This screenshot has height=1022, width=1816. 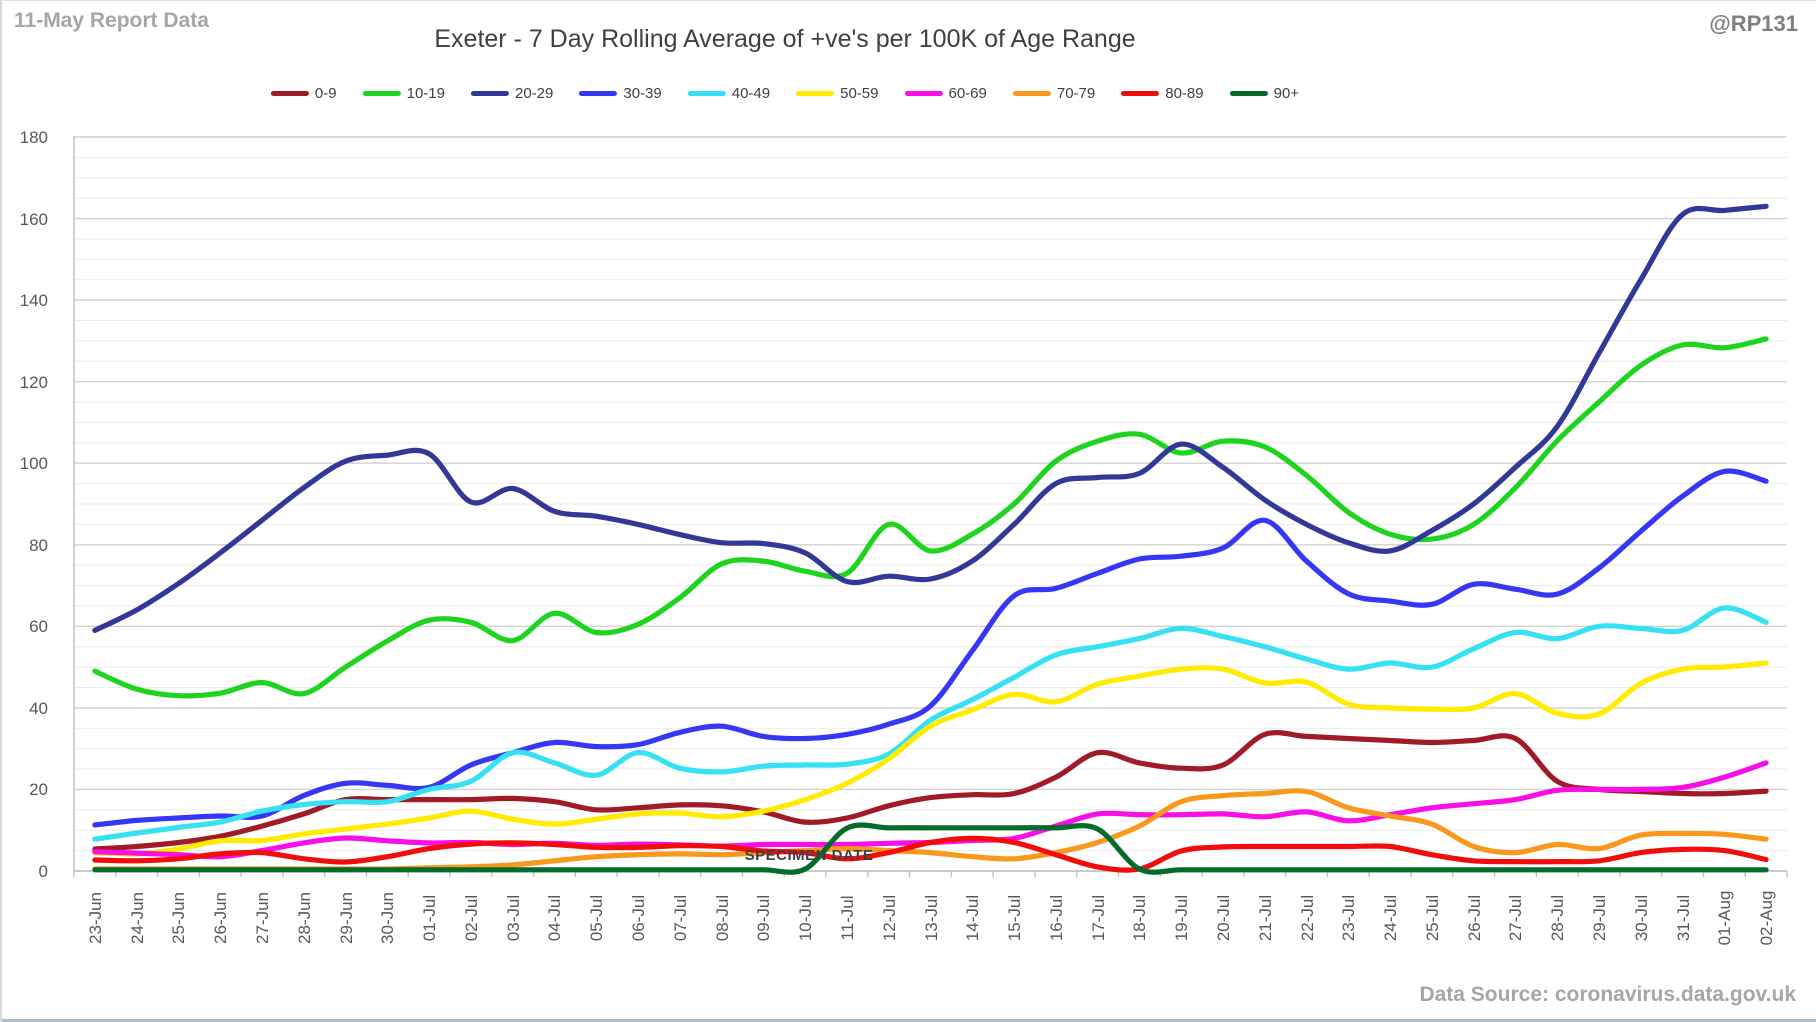 I want to click on x-axis-title: SPECIMEN DATE, so click(x=809, y=855).